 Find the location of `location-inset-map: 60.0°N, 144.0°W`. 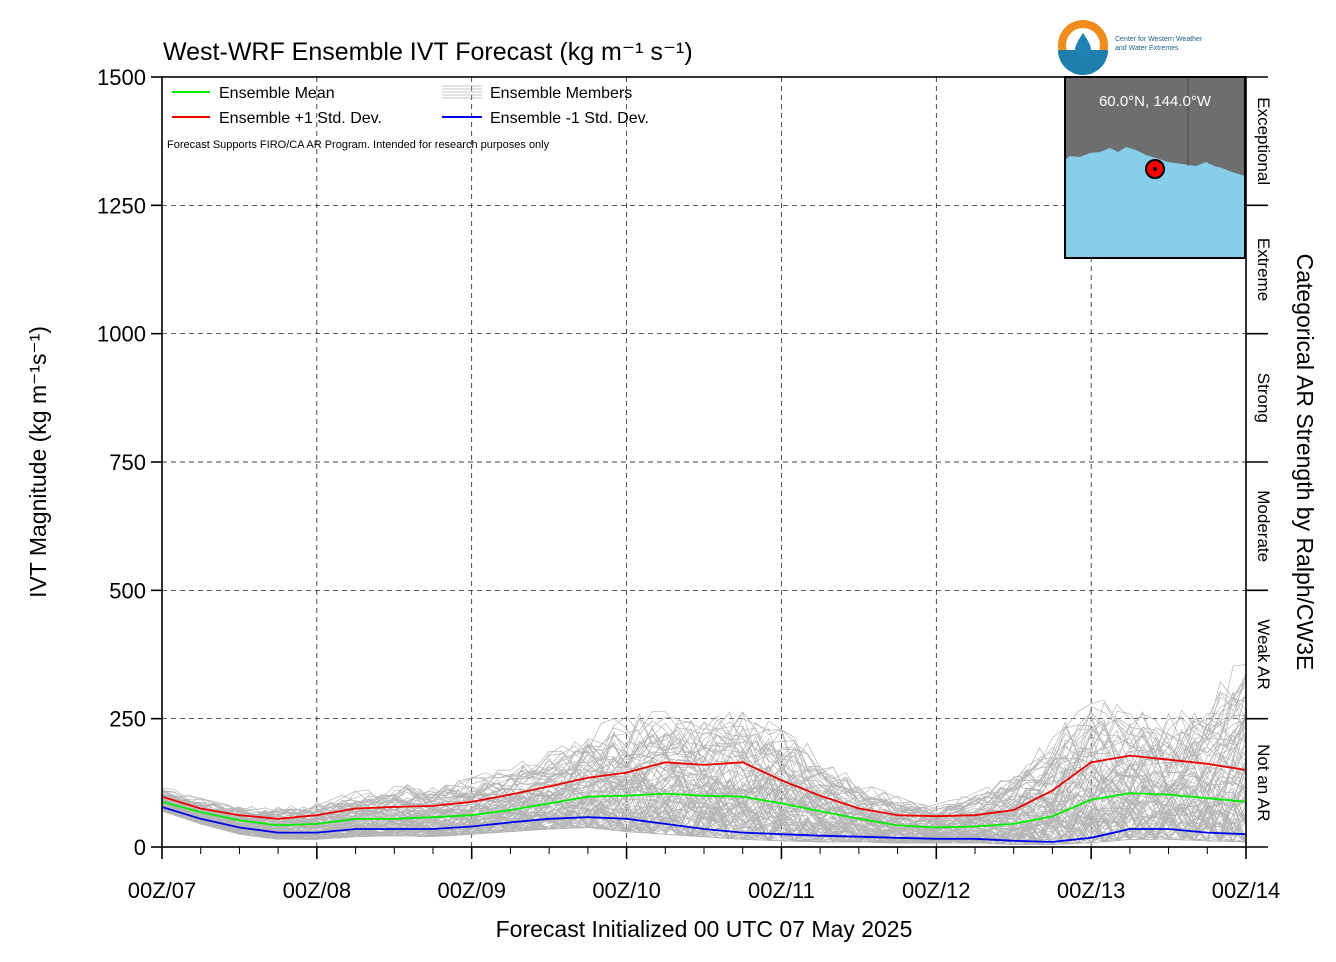

location-inset-map: 60.0°N, 144.0°W is located at coordinates (1155, 167).